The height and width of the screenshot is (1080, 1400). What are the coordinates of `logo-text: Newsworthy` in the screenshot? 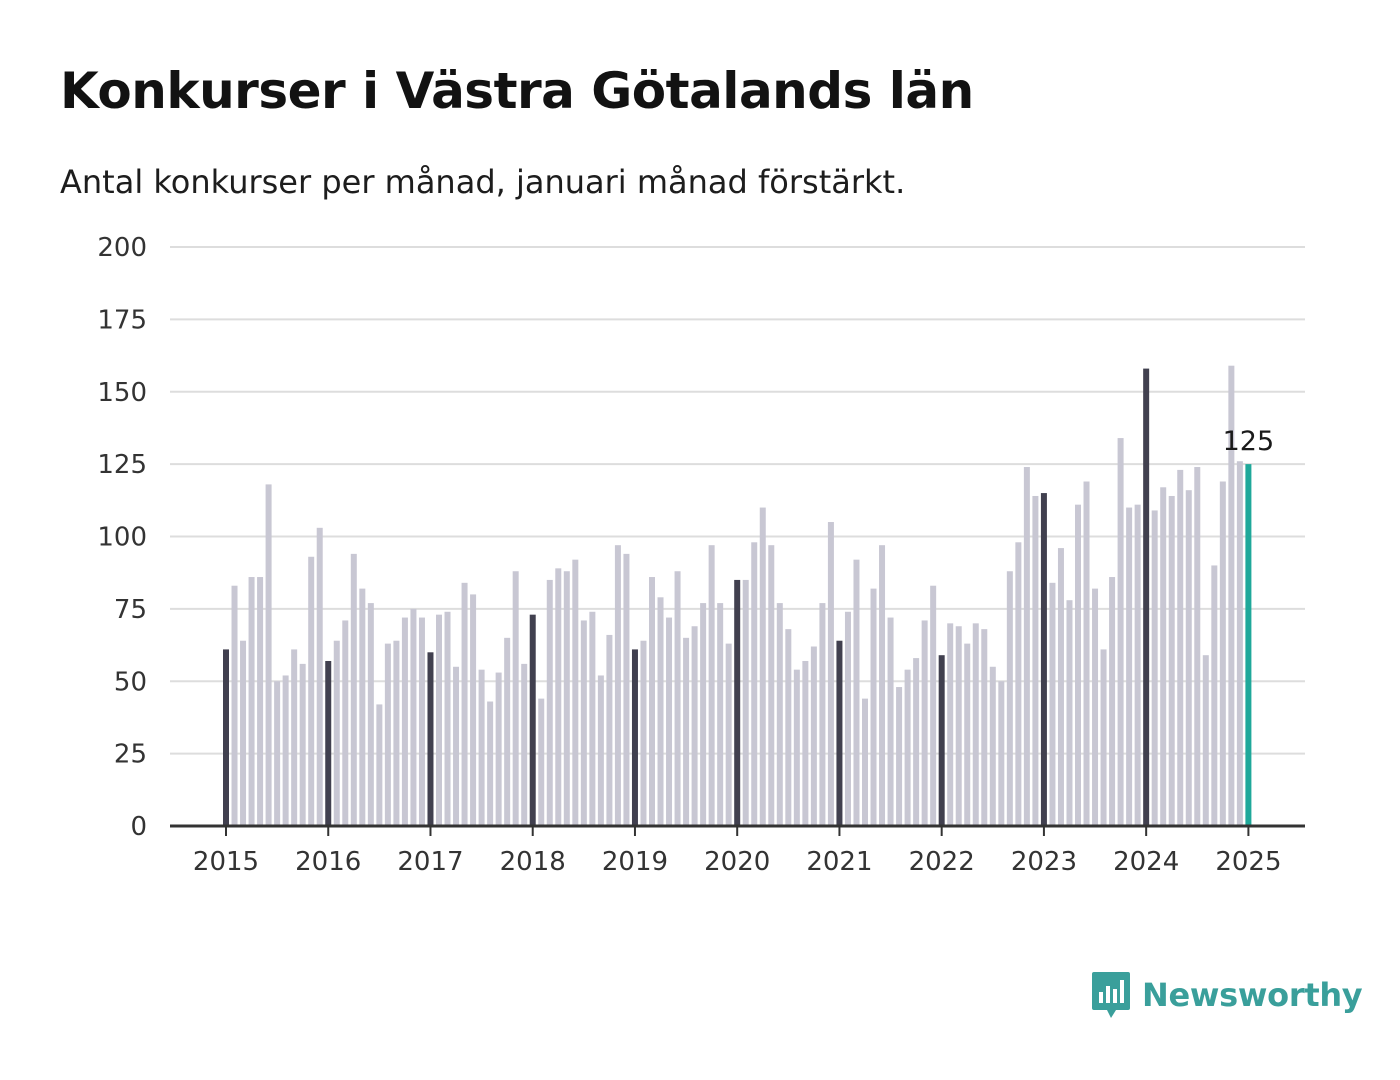 It's located at (1252, 995).